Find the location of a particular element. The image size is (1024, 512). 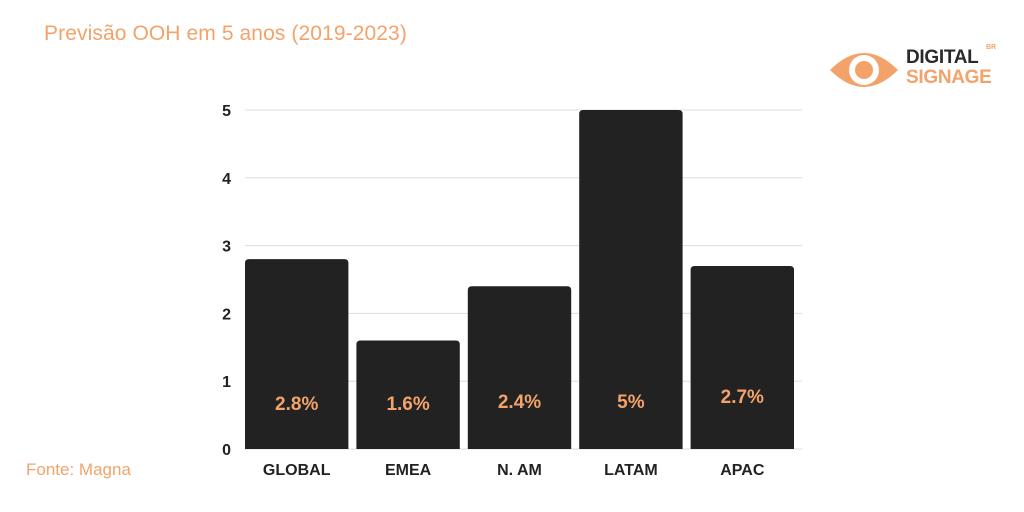

x-tick-label: LATAM is located at coordinates (631, 470).